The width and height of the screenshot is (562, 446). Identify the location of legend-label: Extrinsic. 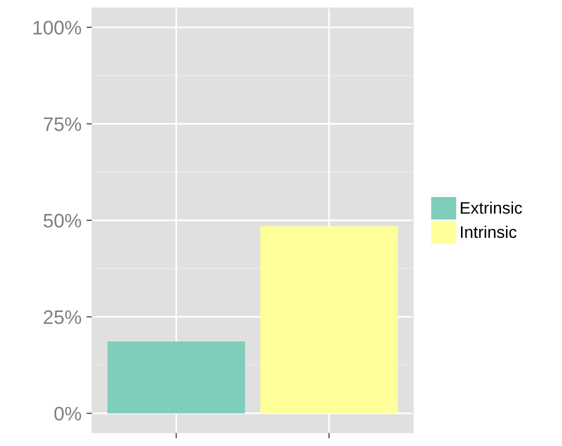
(491, 208).